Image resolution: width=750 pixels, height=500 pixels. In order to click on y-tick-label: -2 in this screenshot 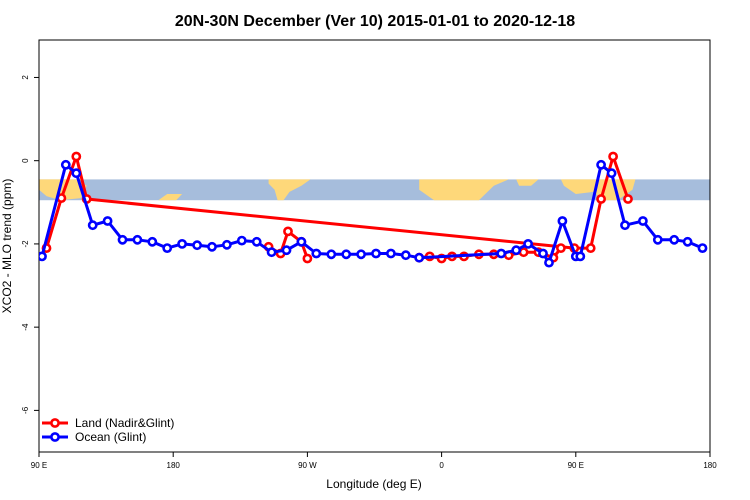, I will do `click(25, 244)`.